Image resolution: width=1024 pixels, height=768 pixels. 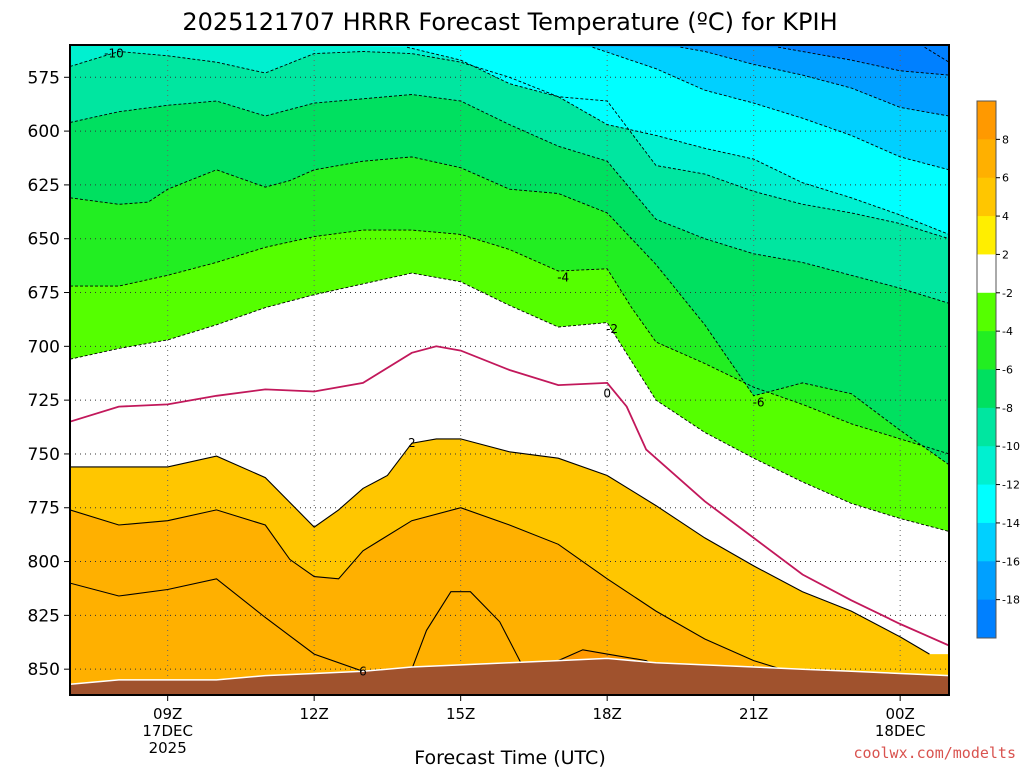 What do you see at coordinates (44, 347) in the screenshot?
I see `y-tick-label: 700` at bounding box center [44, 347].